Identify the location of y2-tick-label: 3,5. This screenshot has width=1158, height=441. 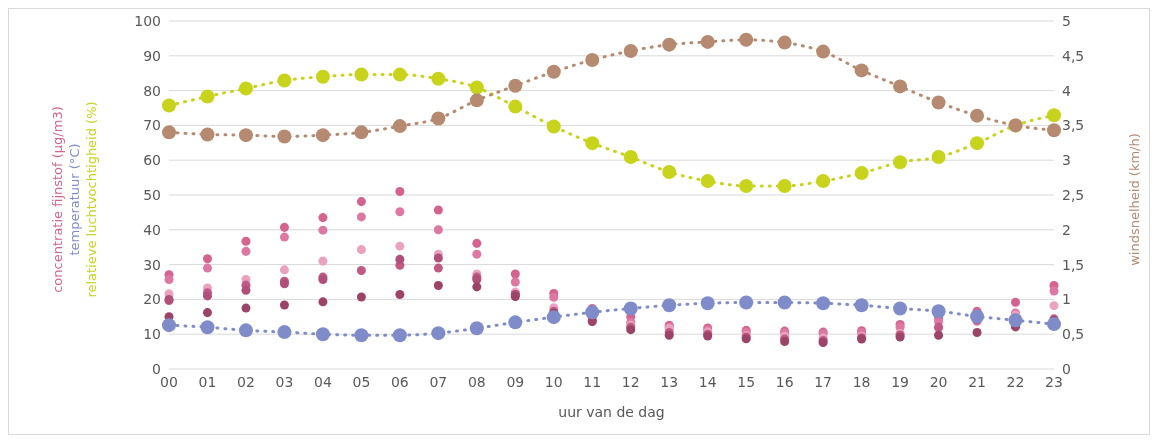
(1073, 125).